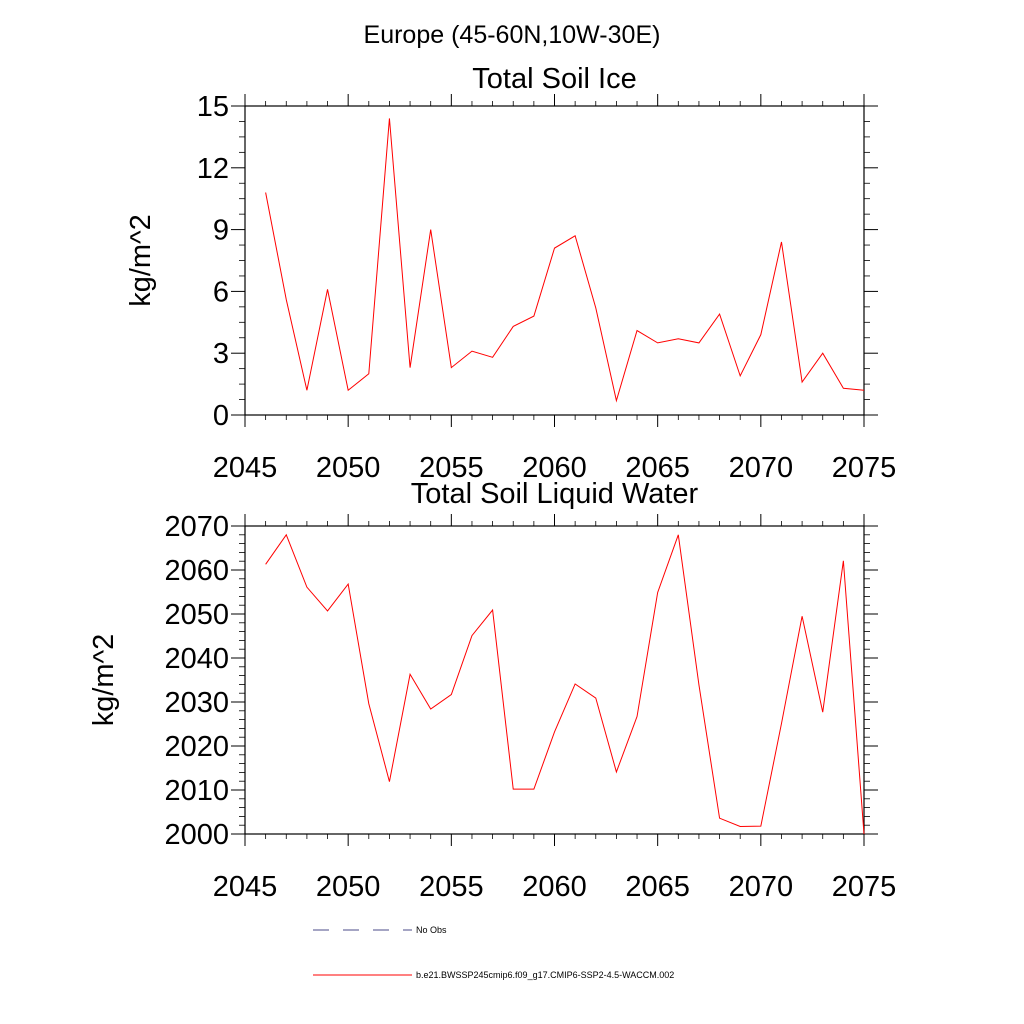 The height and width of the screenshot is (1024, 1024). What do you see at coordinates (221, 292) in the screenshot?
I see `y-tick-label: 6` at bounding box center [221, 292].